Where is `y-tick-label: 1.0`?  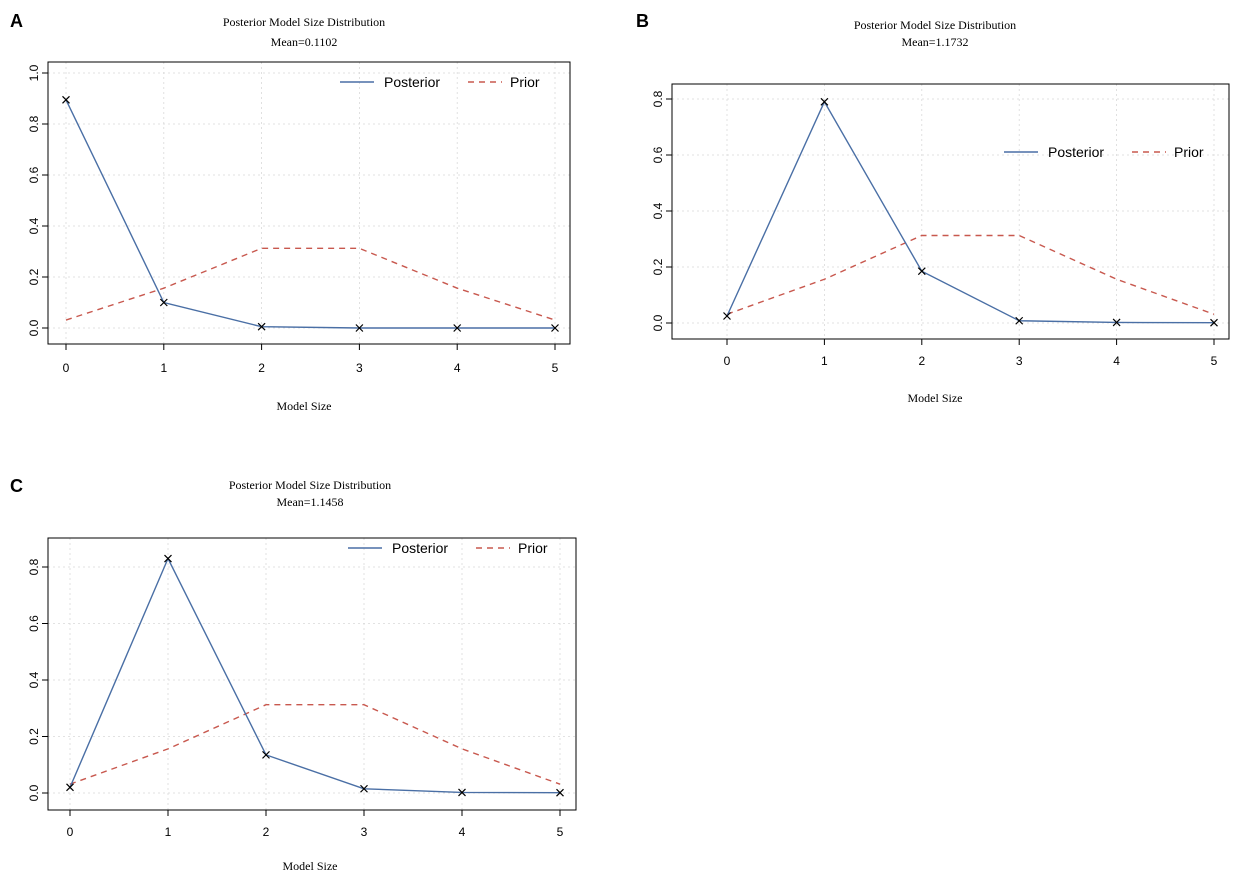
y-tick-label: 1.0 is located at coordinates (34, 72).